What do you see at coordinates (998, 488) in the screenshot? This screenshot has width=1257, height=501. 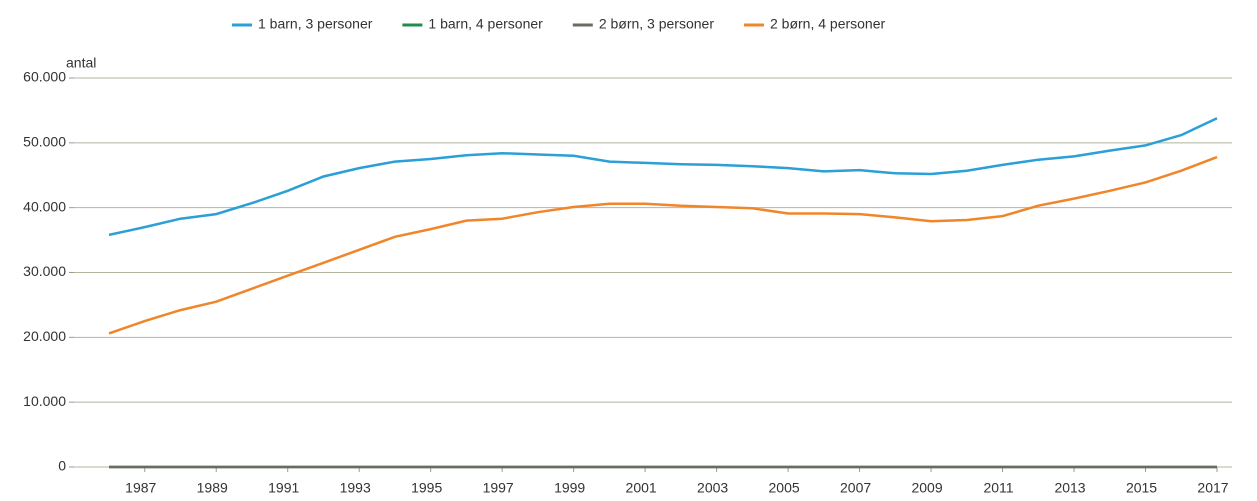 I see `x-tick-label: 2011` at bounding box center [998, 488].